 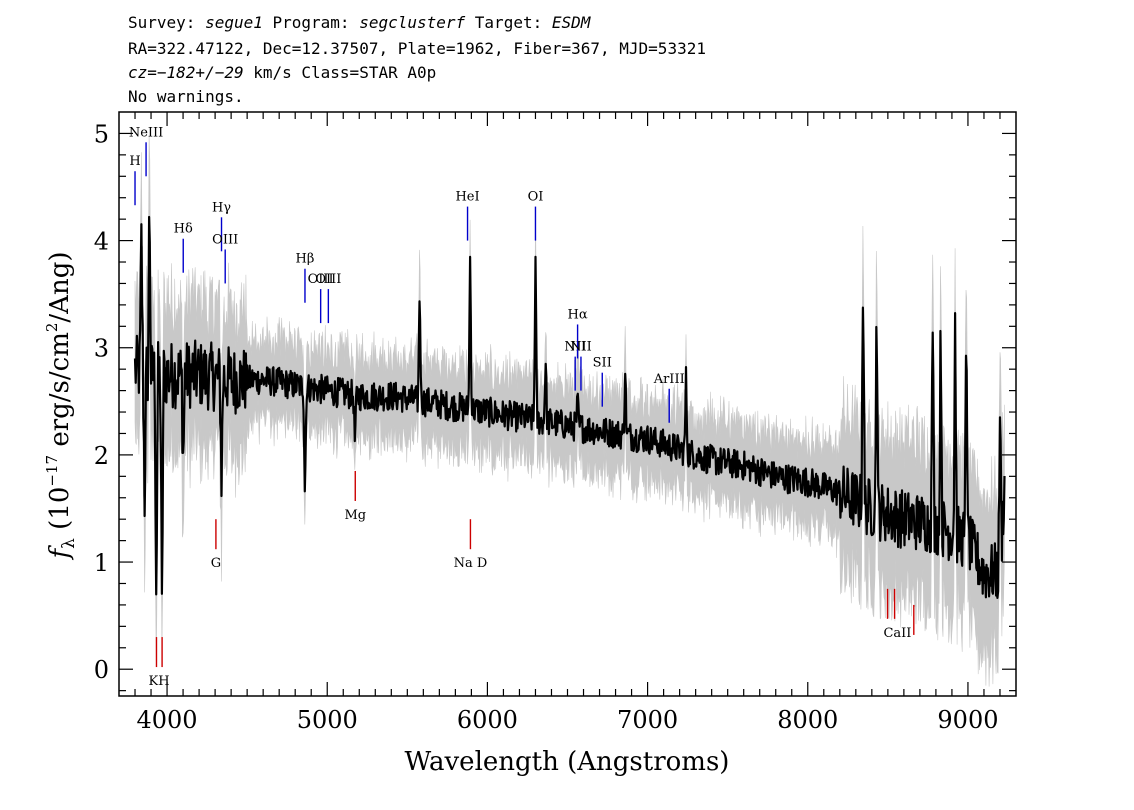 What do you see at coordinates (167, 720) in the screenshot?
I see `x-tick-label: 4000` at bounding box center [167, 720].